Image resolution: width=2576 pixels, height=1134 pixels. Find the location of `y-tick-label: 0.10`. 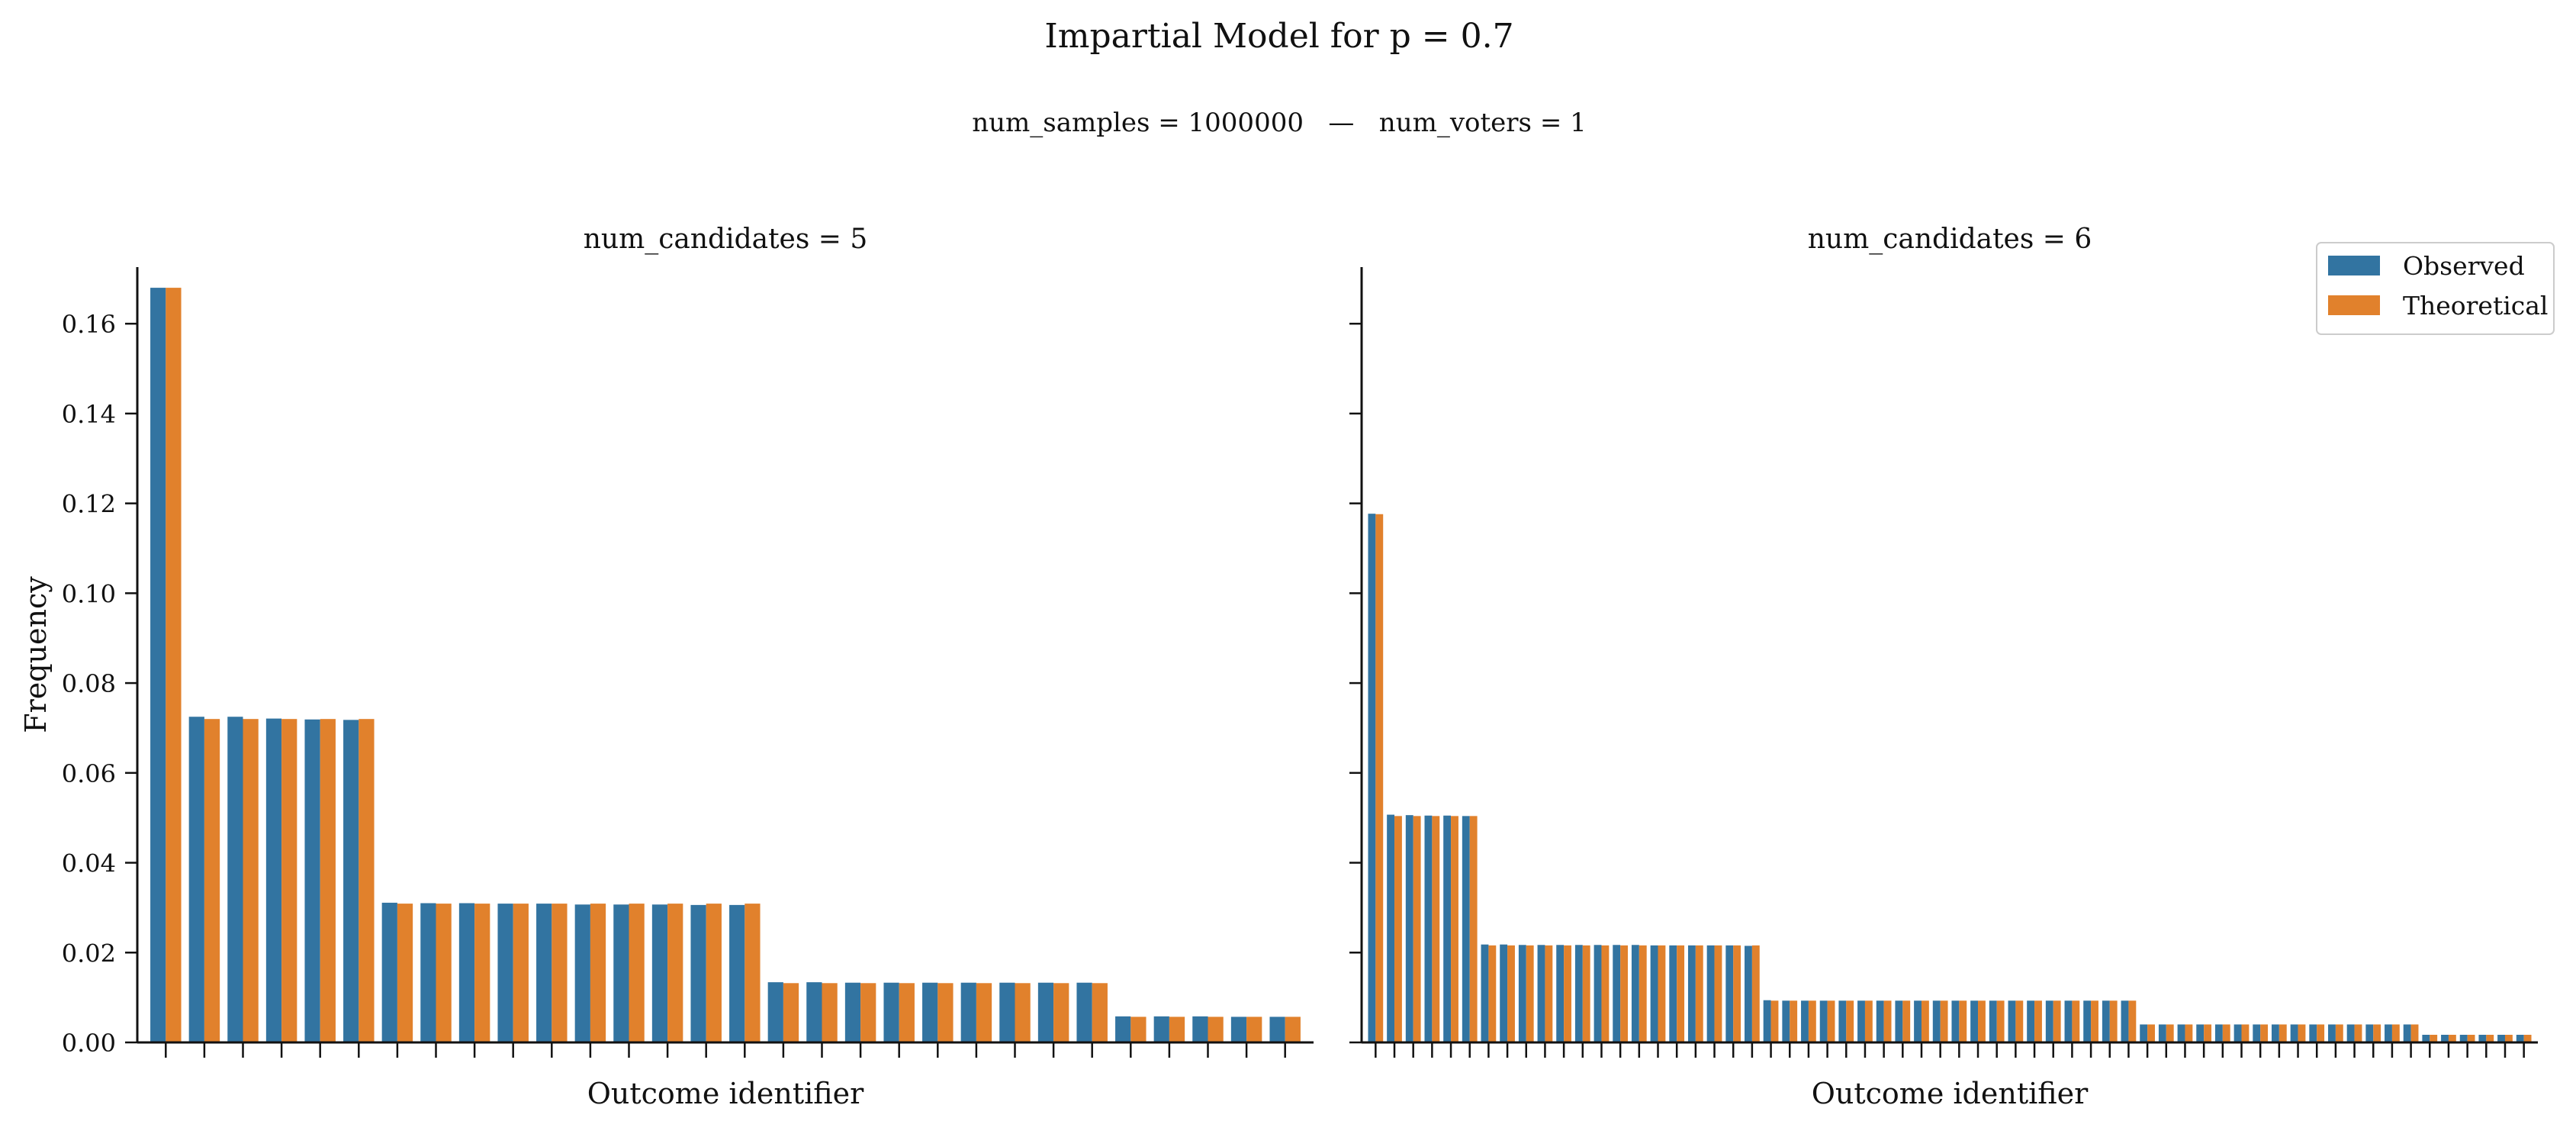

y-tick-label: 0.10 is located at coordinates (89, 593).